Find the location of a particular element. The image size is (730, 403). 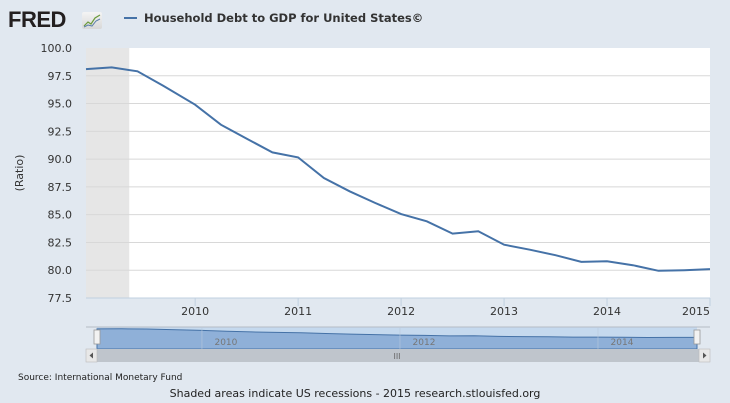

scrollbar-track is located at coordinates (398, 355).